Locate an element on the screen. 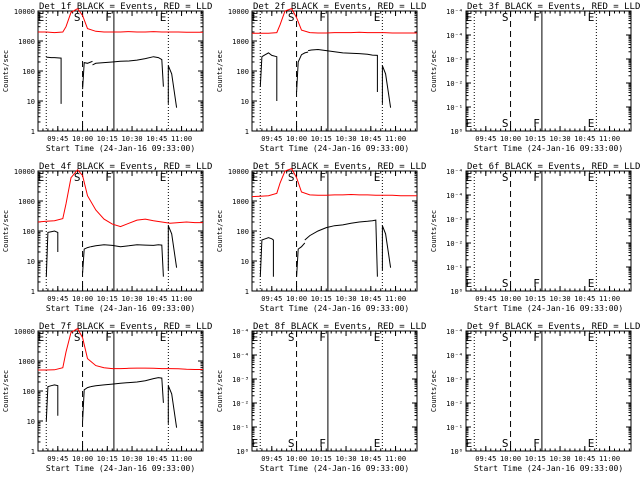 This screenshot has height=480, width=640. marker-label-bottom: F is located at coordinates (536, 443).